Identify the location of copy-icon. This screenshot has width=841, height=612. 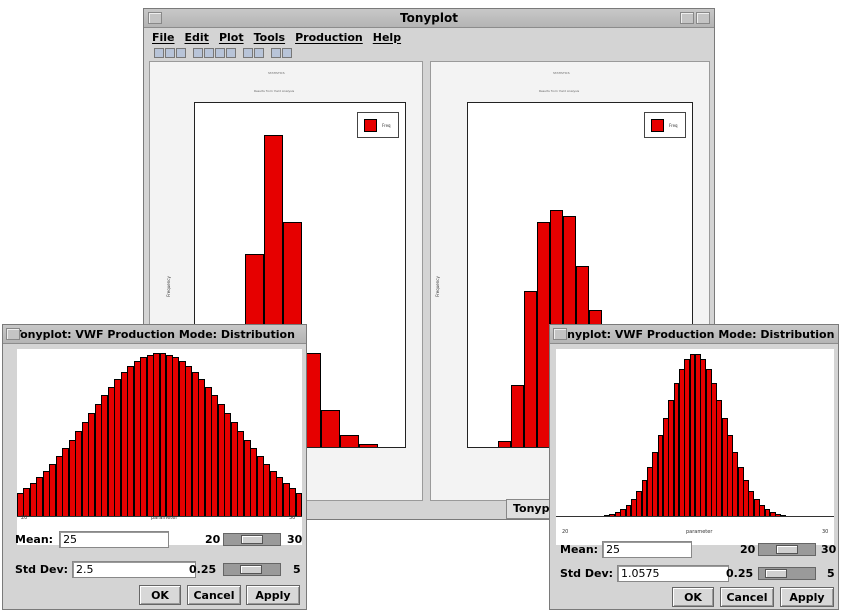
(181, 53).